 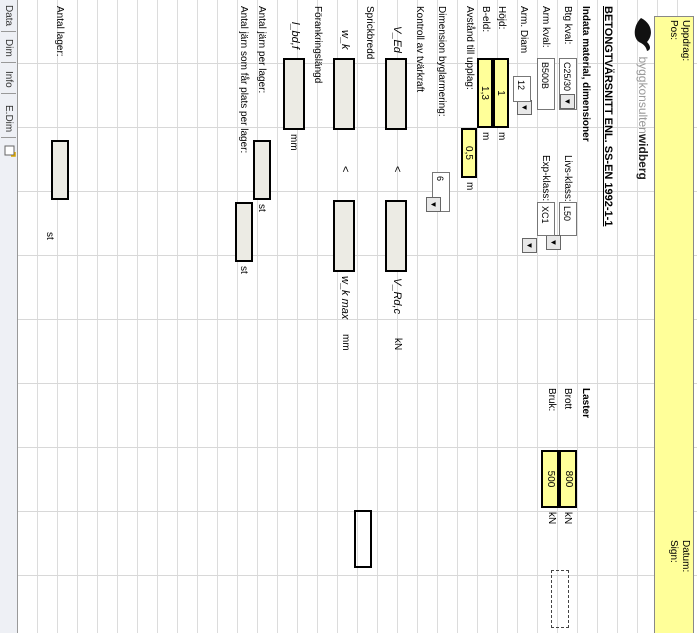 What do you see at coordinates (243, 270) in the screenshot?
I see `antal-plats-unit: st` at bounding box center [243, 270].